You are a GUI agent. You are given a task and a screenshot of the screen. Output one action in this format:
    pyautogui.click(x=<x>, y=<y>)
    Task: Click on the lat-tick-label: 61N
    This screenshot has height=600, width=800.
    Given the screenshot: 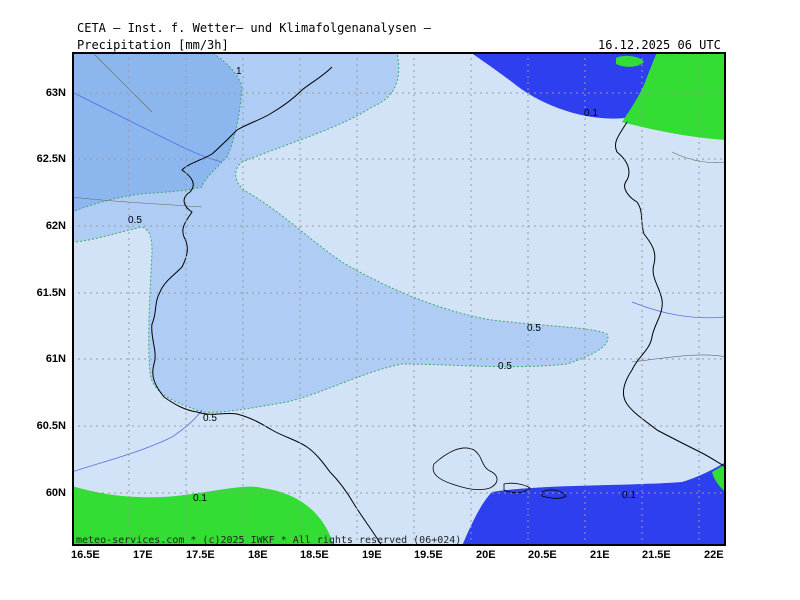 What is the action you would take?
    pyautogui.click(x=55, y=359)
    